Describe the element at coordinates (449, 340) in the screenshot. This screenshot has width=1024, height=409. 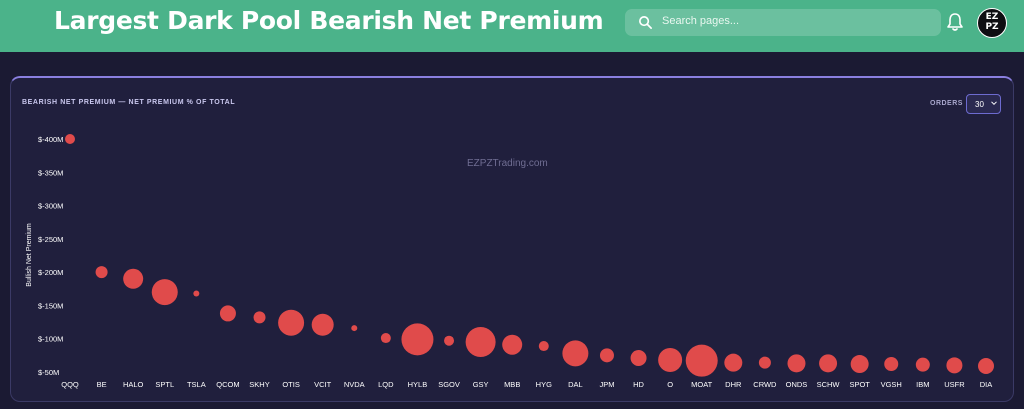
I see `bubble-sgov` at that location.